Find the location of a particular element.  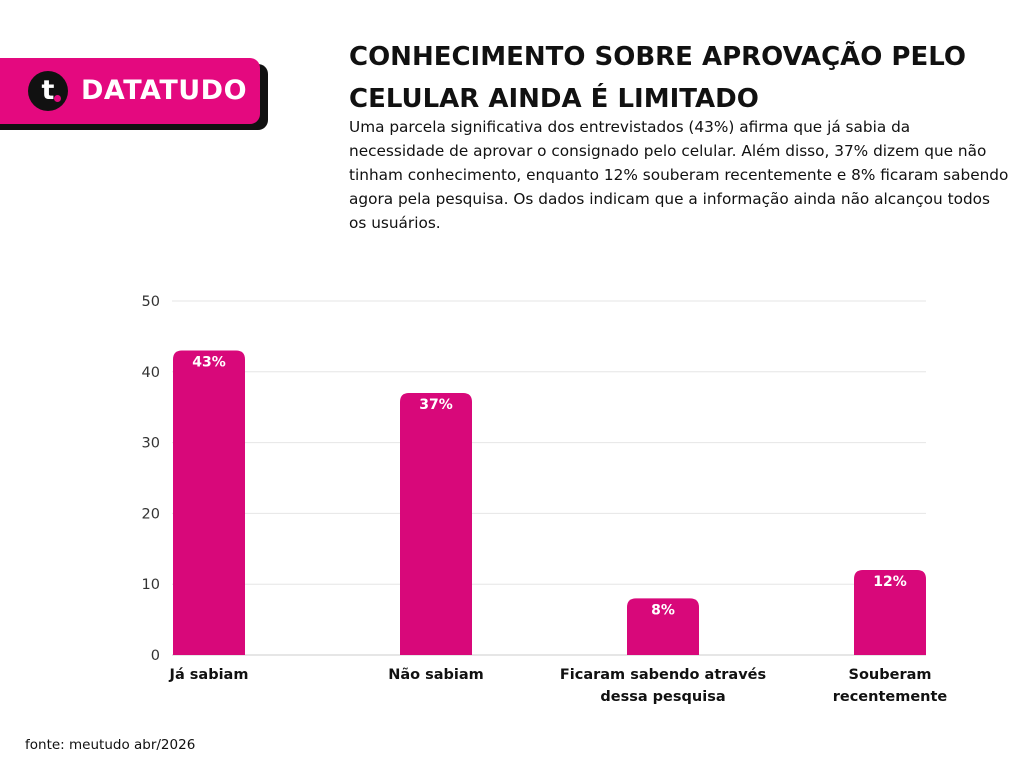

brand-logo-icon: t is located at coordinates (48, 91).